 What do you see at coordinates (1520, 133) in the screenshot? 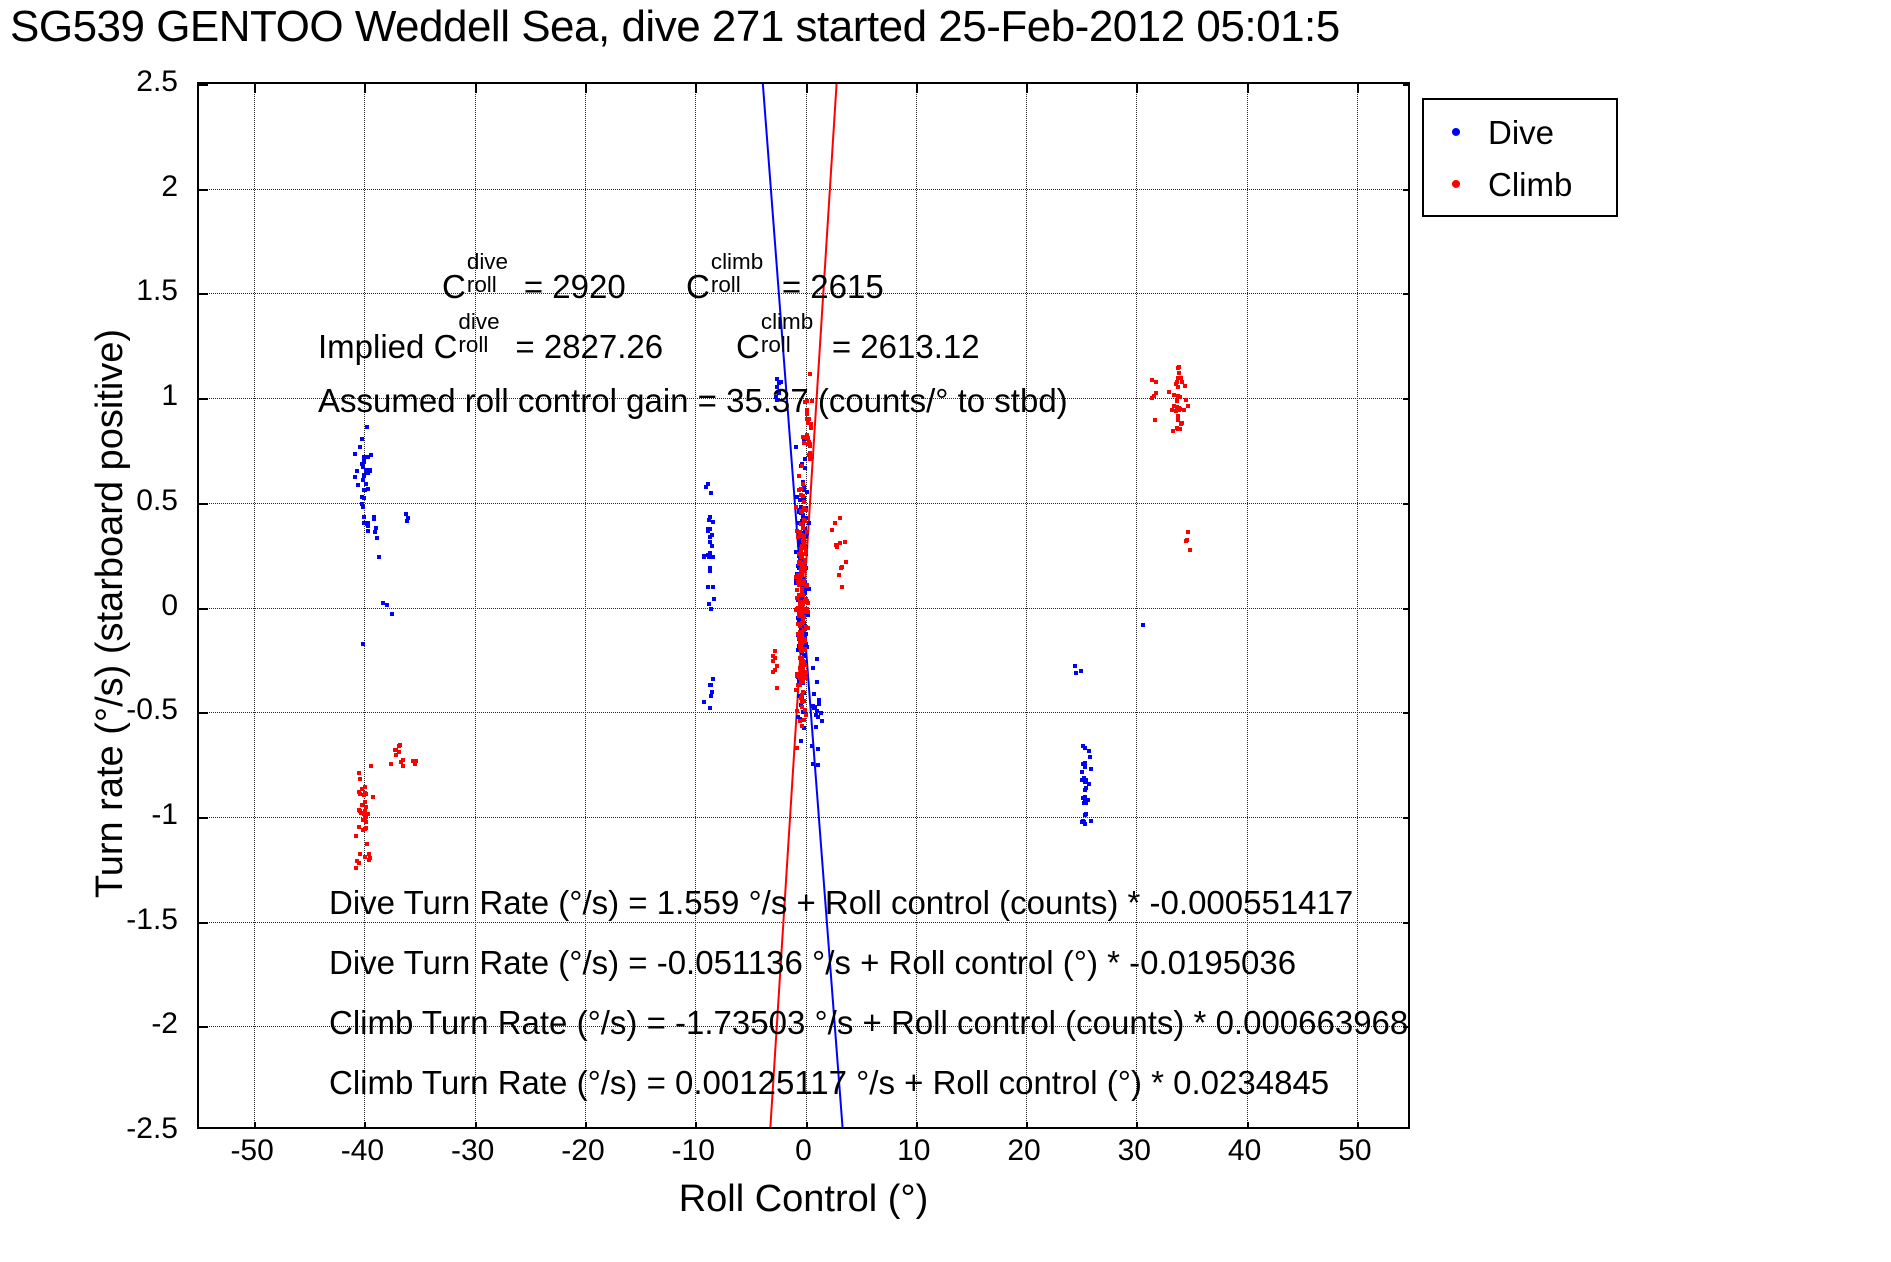
I see `legend-item-dive: • Dive` at bounding box center [1520, 133].